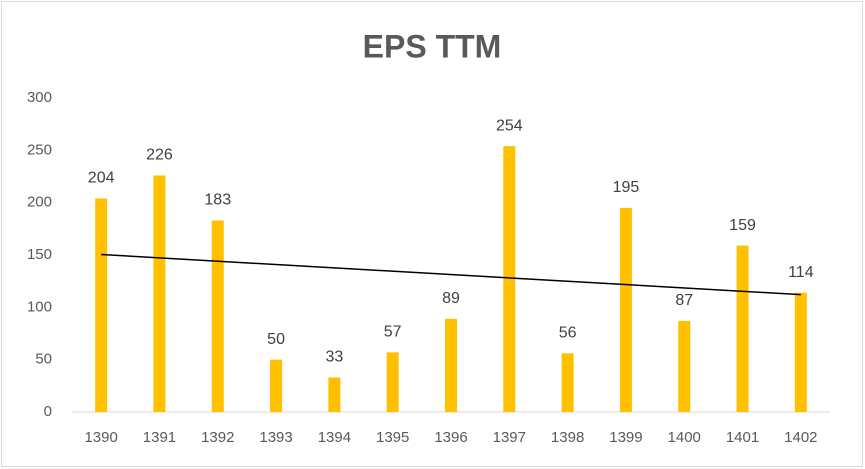 The height and width of the screenshot is (469, 865). I want to click on x-tick-label: 1401, so click(742, 437).